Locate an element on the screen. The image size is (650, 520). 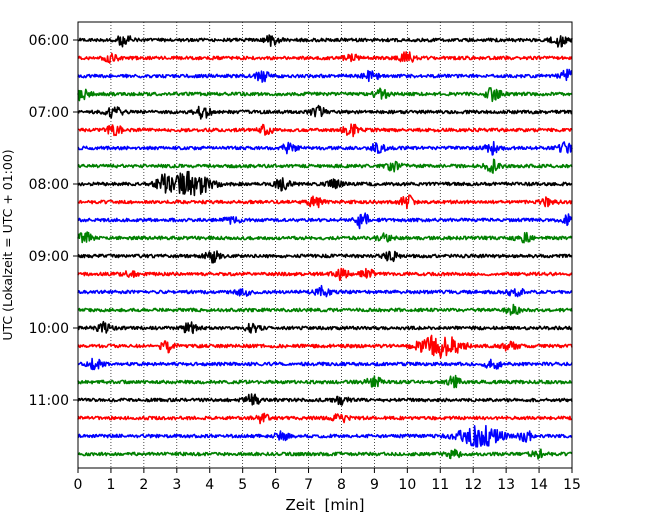
x-axis-label: Zeit [min] is located at coordinates (324, 505).